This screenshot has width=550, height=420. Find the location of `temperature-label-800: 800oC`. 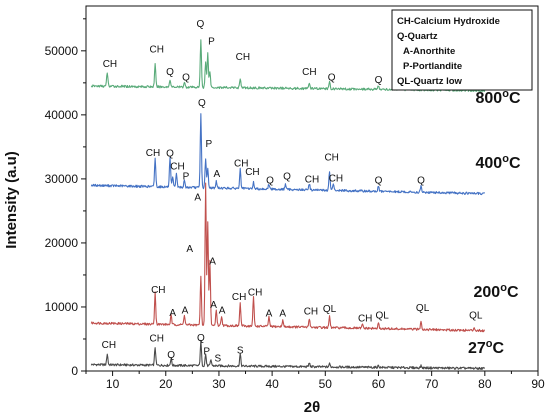

temperature-label-800: 800oC is located at coordinates (498, 97).